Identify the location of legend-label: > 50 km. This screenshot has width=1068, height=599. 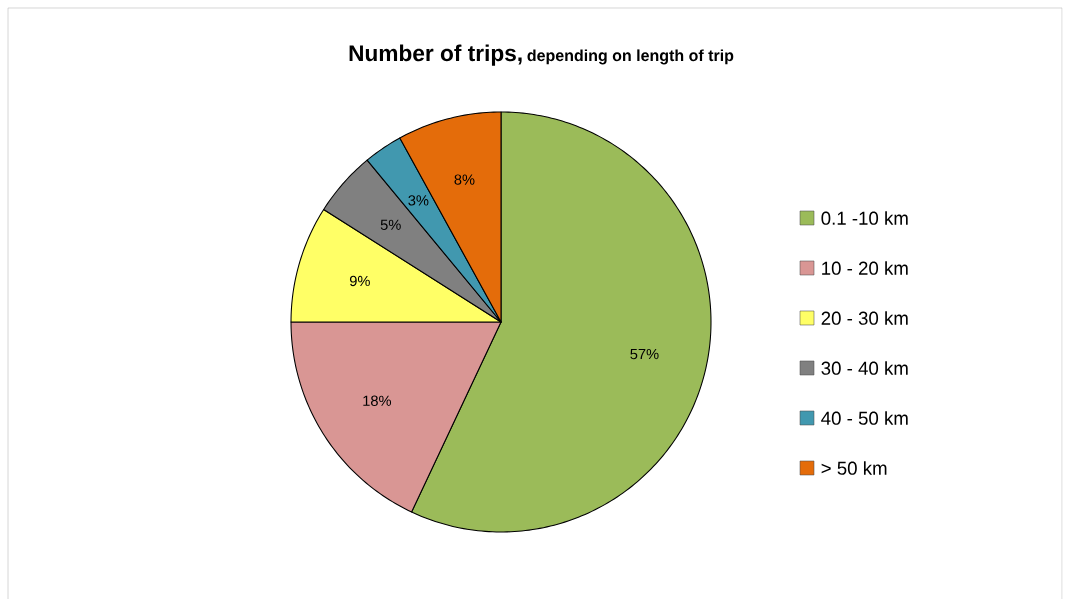
(854, 468).